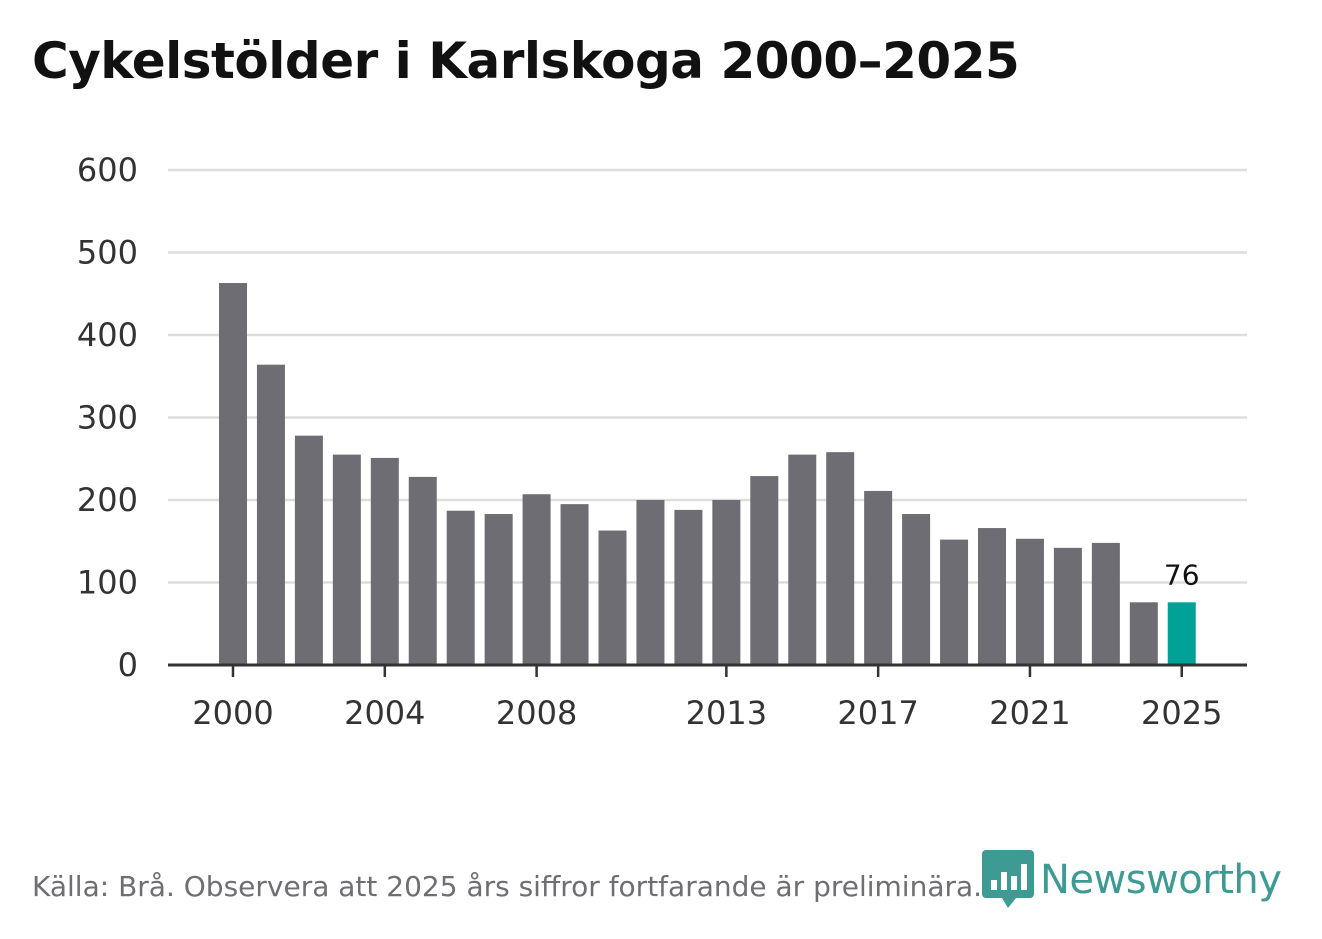 This screenshot has width=1322, height=939. I want to click on y-tick-label-400: 400, so click(107, 335).